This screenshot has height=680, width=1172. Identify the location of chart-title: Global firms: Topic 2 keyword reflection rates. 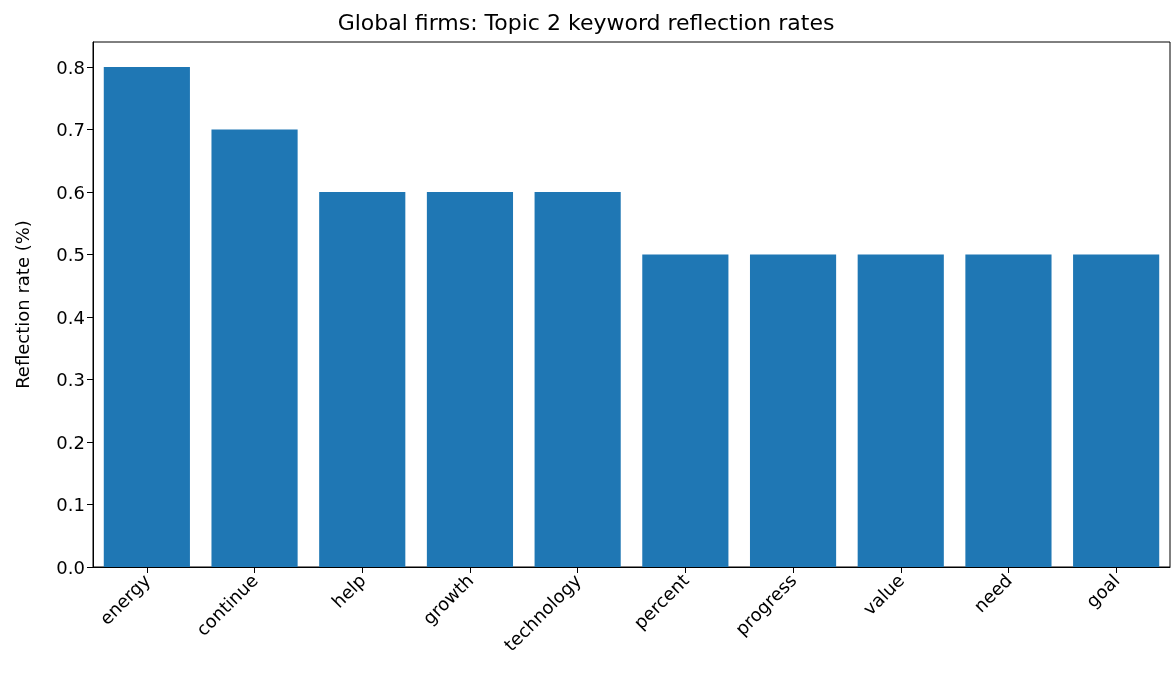
(586, 22).